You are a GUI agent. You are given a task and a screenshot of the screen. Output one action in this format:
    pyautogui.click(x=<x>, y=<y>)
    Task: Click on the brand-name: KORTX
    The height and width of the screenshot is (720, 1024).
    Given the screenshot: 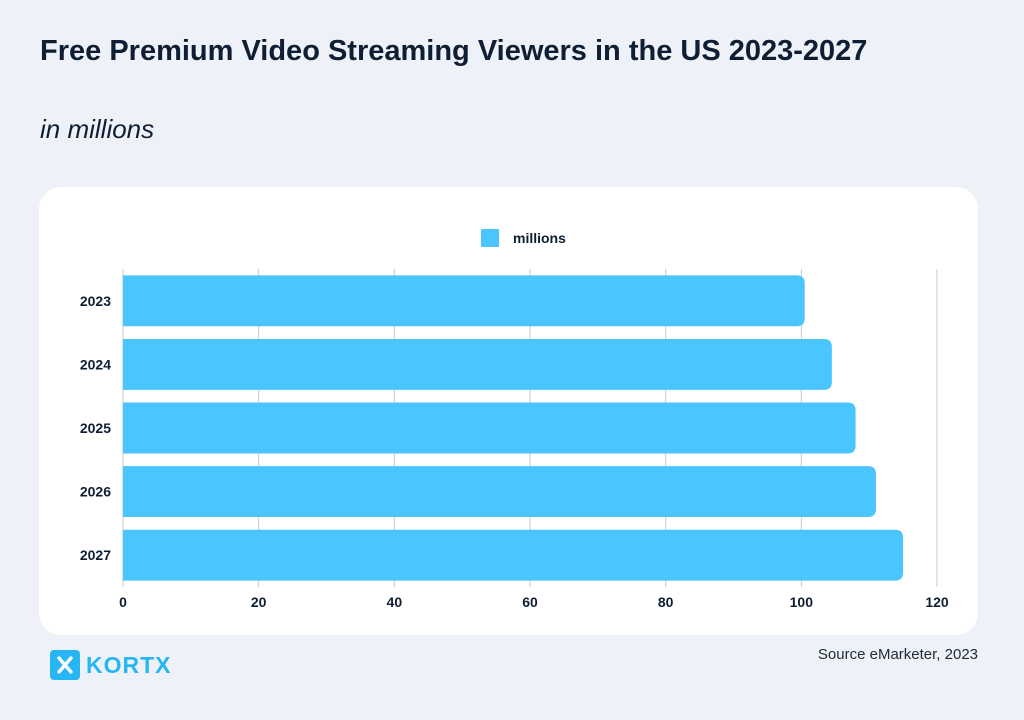 What is the action you would take?
    pyautogui.click(x=129, y=664)
    